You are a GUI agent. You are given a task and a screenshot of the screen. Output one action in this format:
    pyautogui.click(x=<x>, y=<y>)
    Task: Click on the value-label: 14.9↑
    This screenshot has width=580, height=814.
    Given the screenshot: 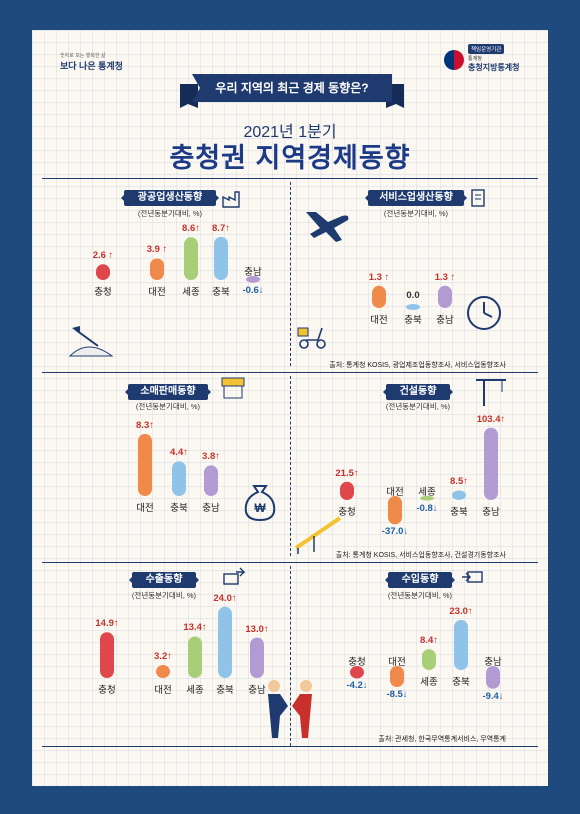 What is the action you would take?
    pyautogui.click(x=107, y=624)
    